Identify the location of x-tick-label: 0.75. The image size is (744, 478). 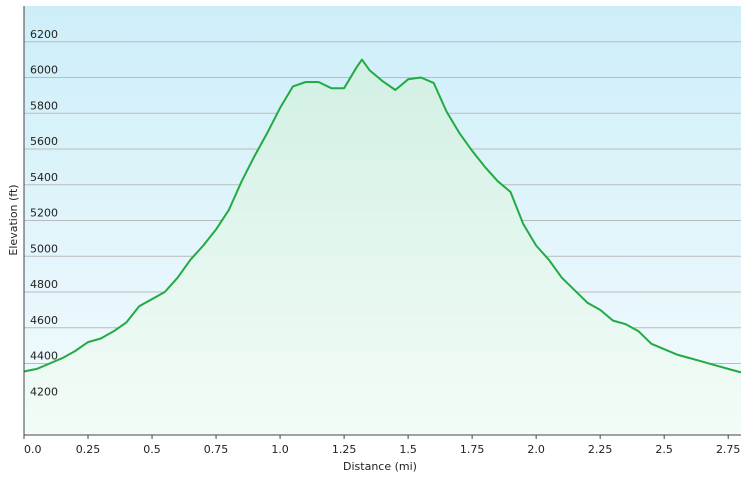
(216, 449).